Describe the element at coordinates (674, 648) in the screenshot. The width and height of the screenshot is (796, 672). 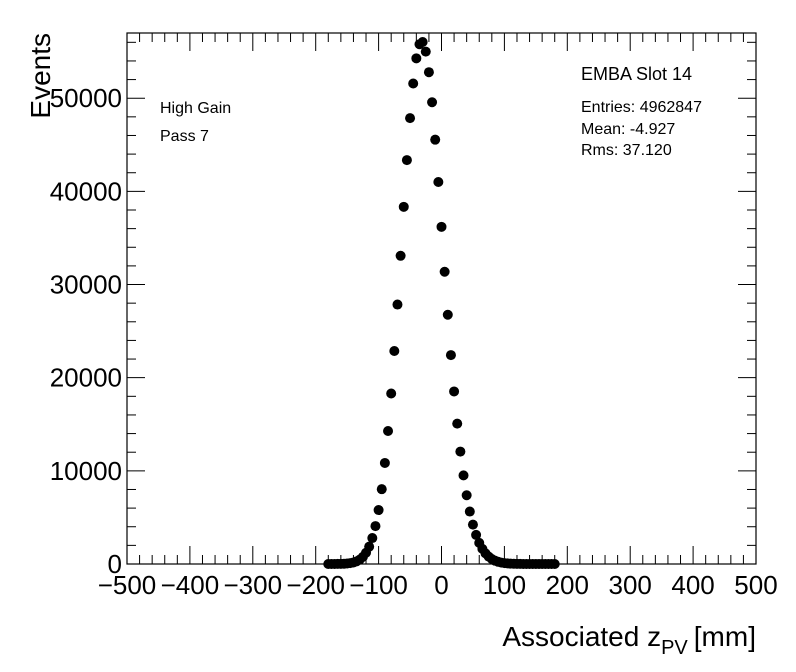
I see `x-axis-label-subscript: PV` at that location.